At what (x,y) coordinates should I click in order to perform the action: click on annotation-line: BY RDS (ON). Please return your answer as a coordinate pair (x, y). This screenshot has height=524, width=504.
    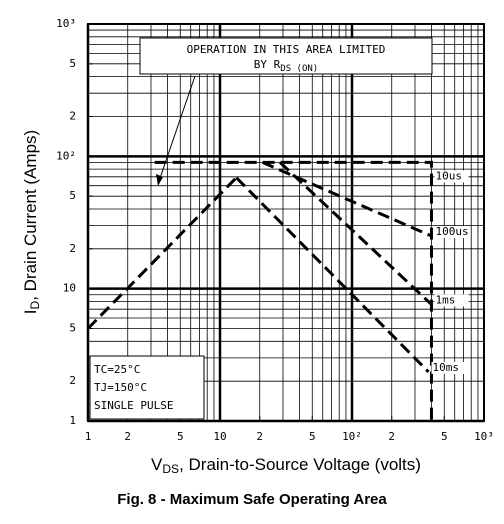
    Looking at the image, I should click on (286, 66).